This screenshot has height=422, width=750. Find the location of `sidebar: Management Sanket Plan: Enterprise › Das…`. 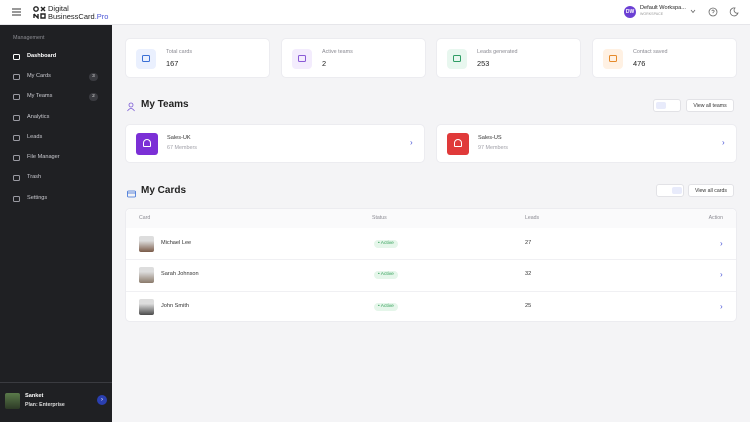

sidebar: Management Sanket Plan: Enterprise › Das… is located at coordinates (56, 223).